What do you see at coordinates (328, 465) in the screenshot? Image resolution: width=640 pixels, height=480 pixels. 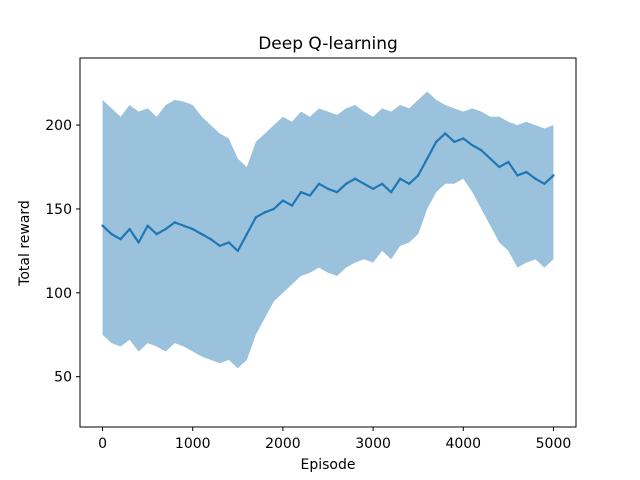 I see `x-axis-label: Episode` at bounding box center [328, 465].